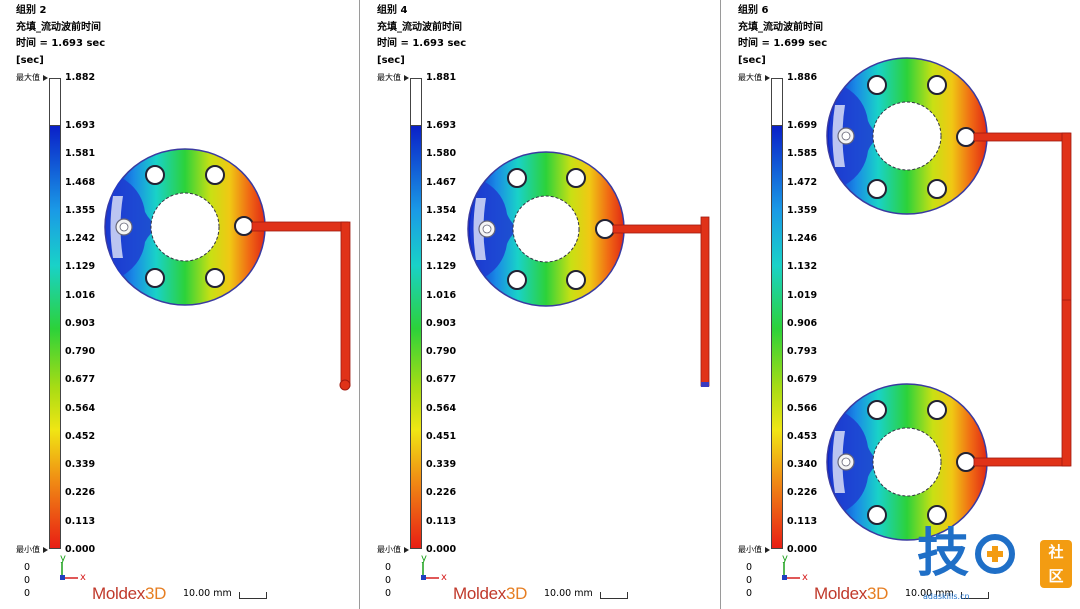 The image size is (1080, 609). Describe the element at coordinates (783, 43) in the screenshot. I see `time-readout: 时间 = 1.699 sec` at that location.